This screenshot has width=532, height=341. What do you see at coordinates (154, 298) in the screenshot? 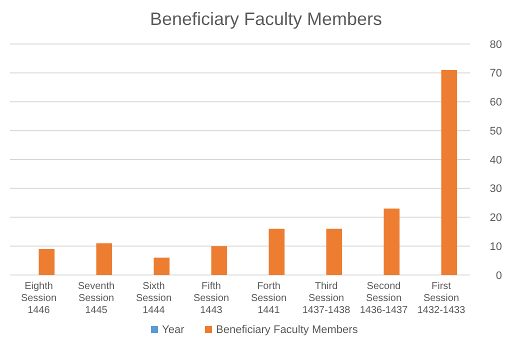
I see `x-tick-label: Sixth Session 1444` at bounding box center [154, 298].